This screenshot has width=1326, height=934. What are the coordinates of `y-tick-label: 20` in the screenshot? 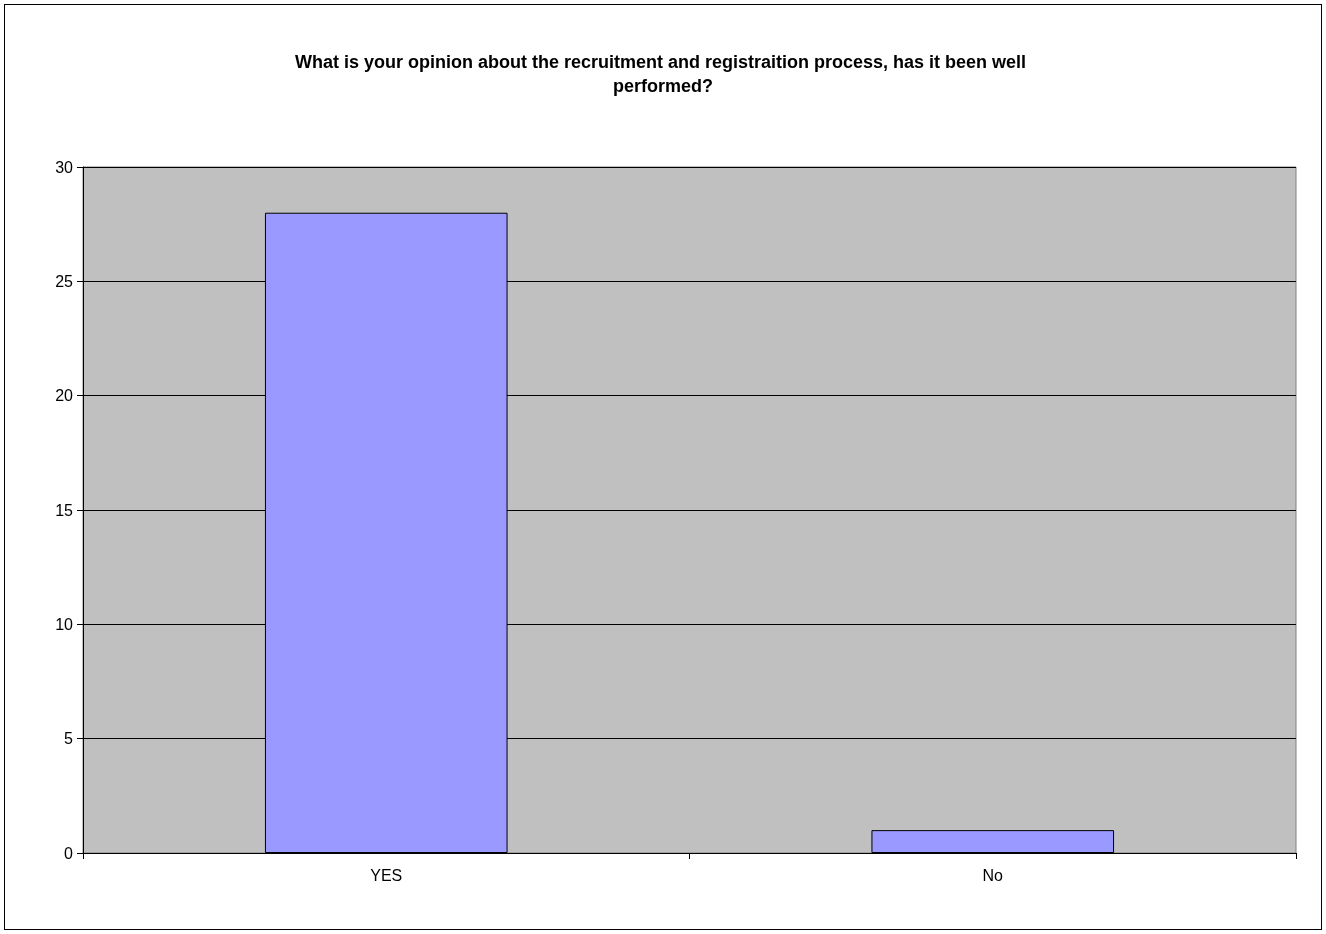 It's located at (64, 396).